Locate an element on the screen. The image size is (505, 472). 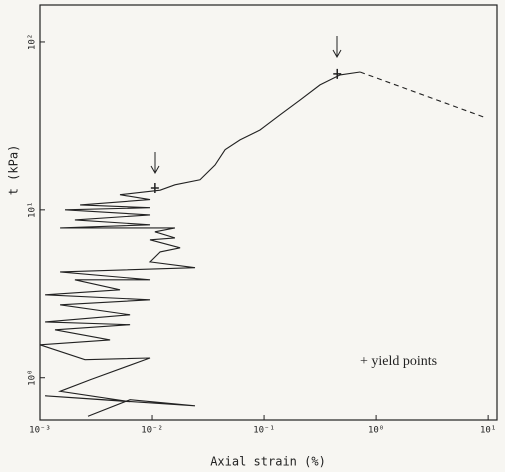
data-line is located at coordinates (423, 95).